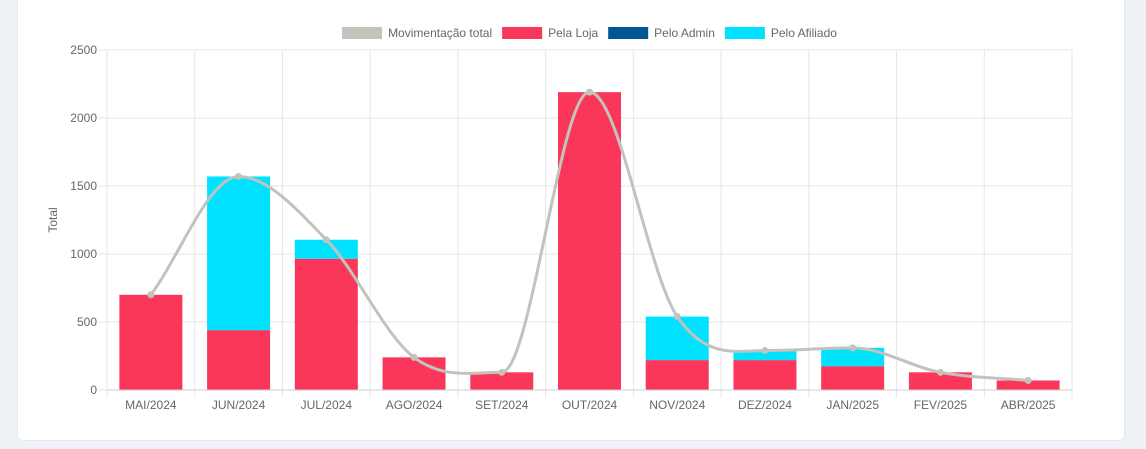  What do you see at coordinates (53, 219) in the screenshot?
I see `y-axis-label: Total` at bounding box center [53, 219].